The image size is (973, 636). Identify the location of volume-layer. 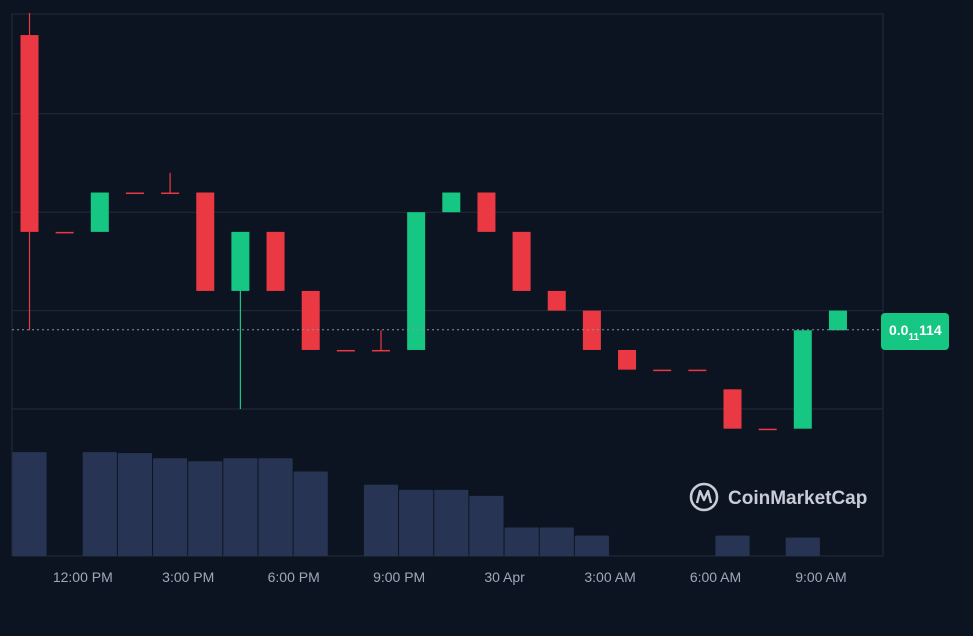
(416, 504).